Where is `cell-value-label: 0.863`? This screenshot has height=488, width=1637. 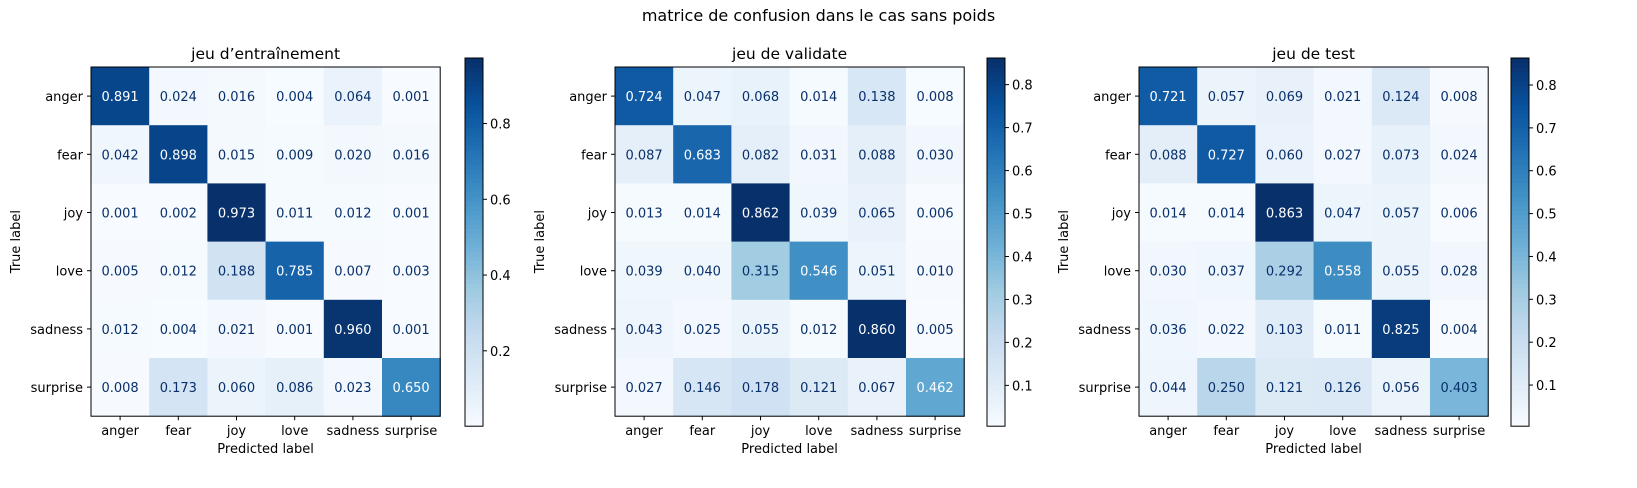
cell-value-label: 0.863 is located at coordinates (1284, 214).